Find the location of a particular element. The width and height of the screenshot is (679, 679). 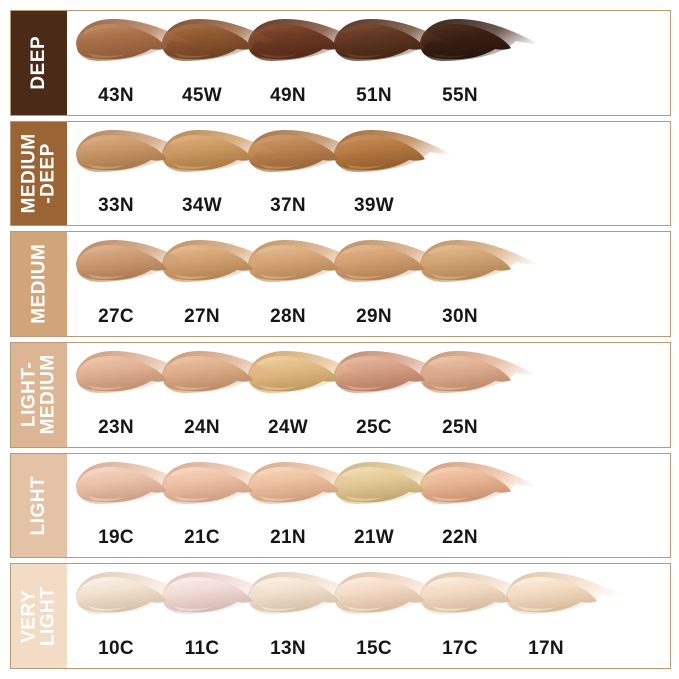

shade-code-label: 23N is located at coordinates (116, 427).